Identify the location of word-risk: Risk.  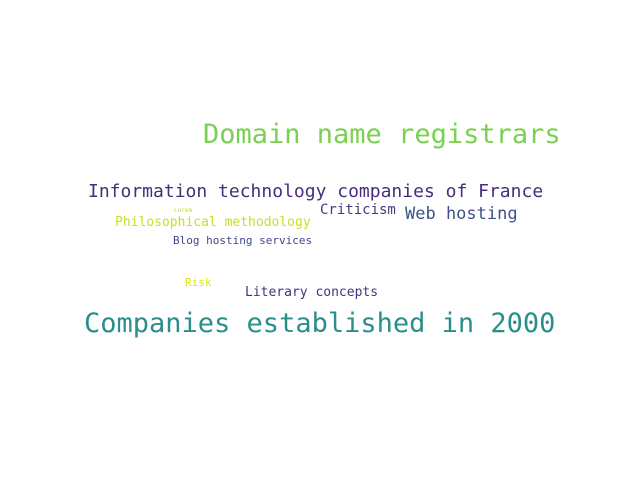
(198, 282).